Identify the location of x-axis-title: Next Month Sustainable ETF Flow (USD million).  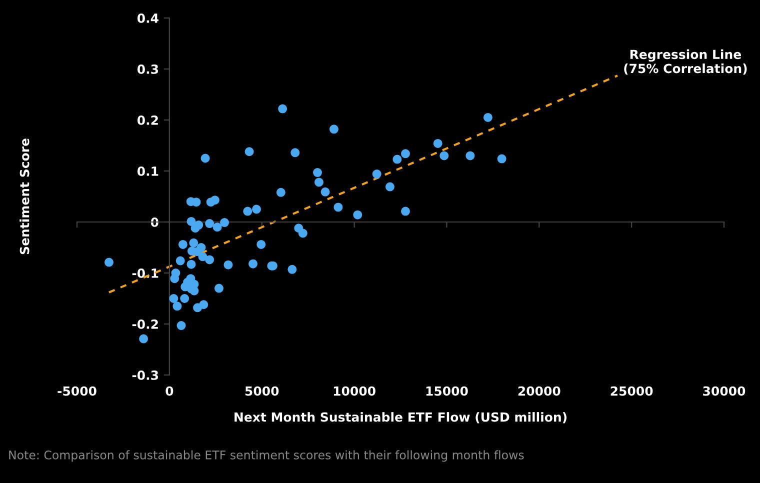
(400, 418).